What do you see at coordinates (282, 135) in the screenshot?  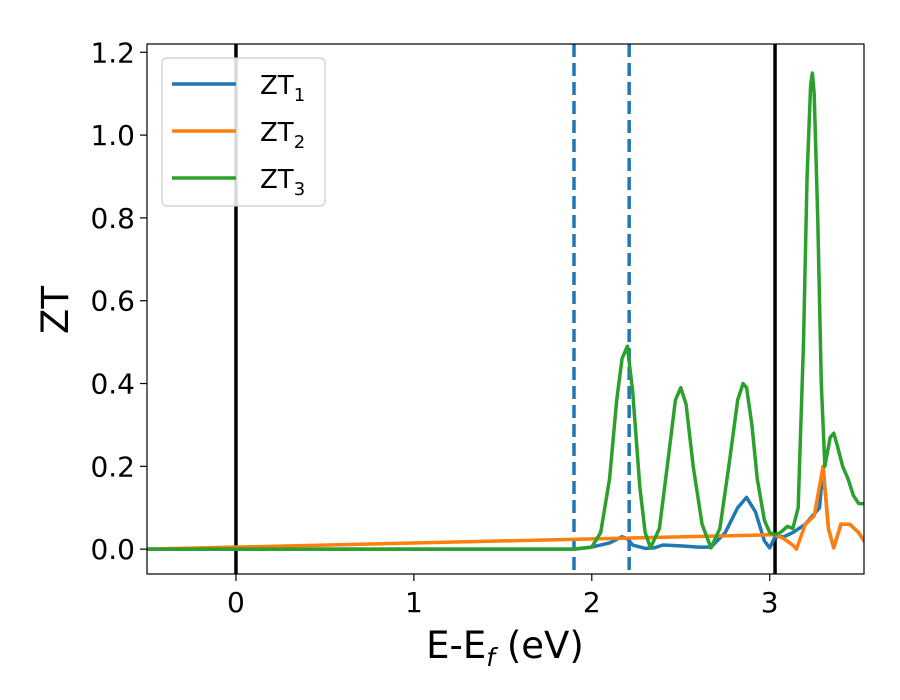 I see `legend-label-zt2: ZT2` at bounding box center [282, 135].